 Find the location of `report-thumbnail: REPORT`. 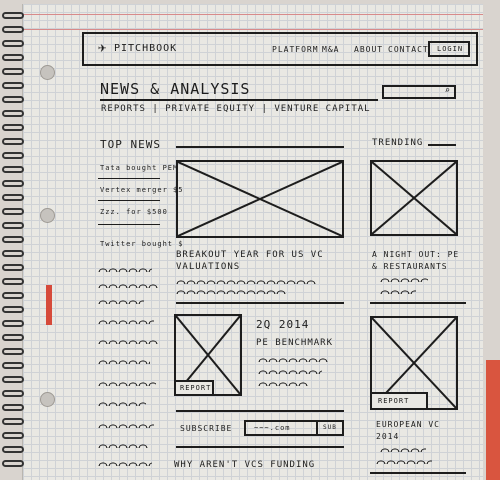

report-thumbnail: REPORT is located at coordinates (208, 355).